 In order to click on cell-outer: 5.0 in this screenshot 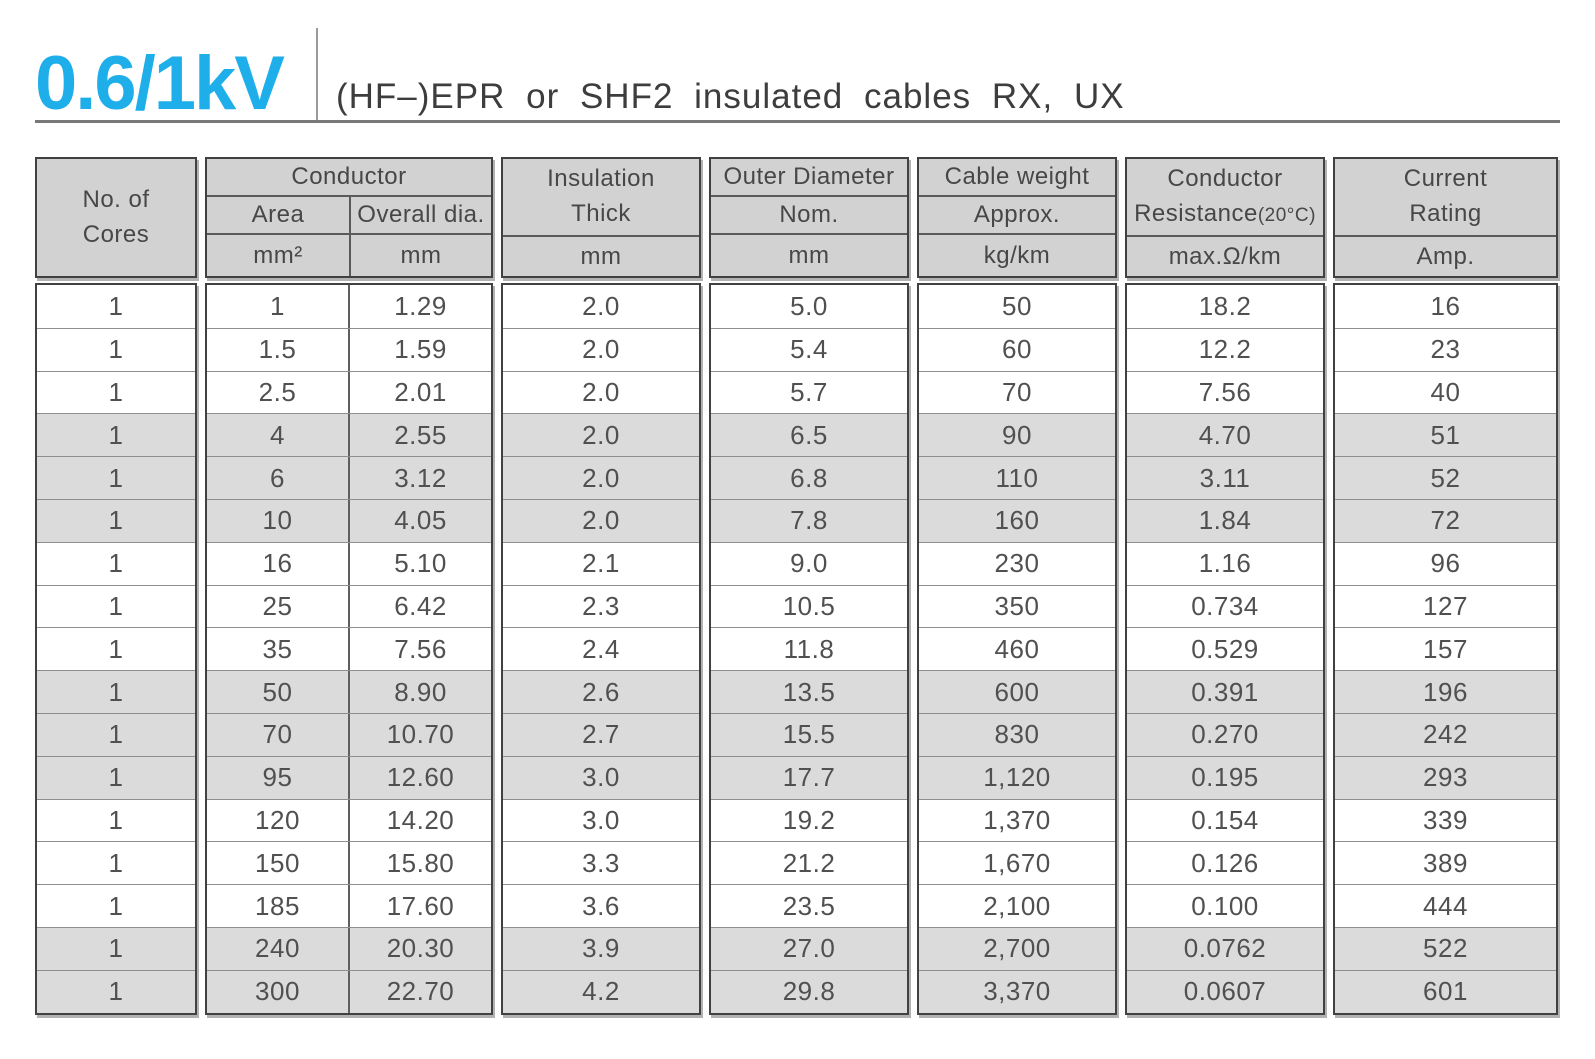, I will do `click(809, 305)`.